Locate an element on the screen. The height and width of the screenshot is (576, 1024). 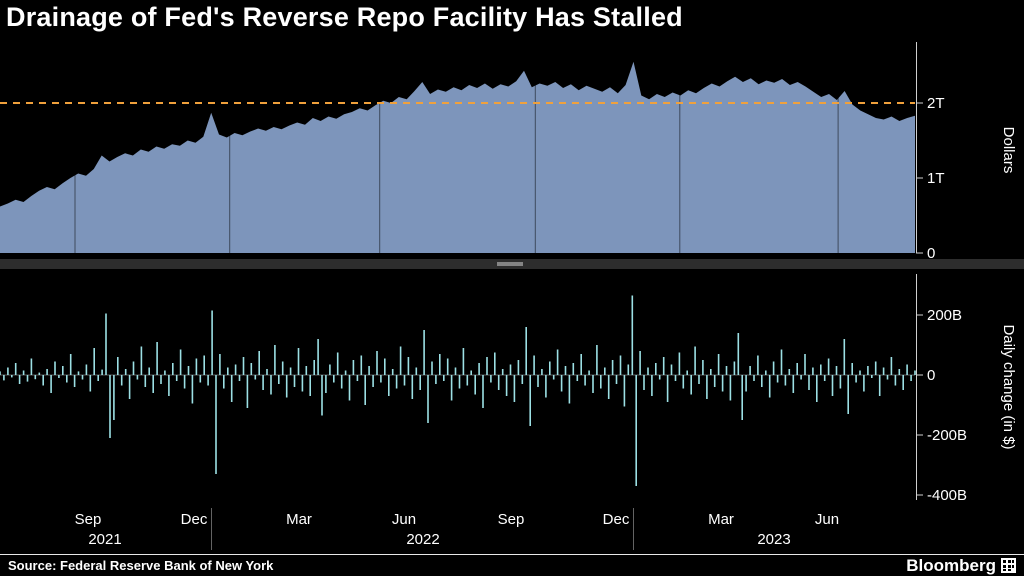
bloomberg-wordmark: Bloomberg is located at coordinates (951, 565).